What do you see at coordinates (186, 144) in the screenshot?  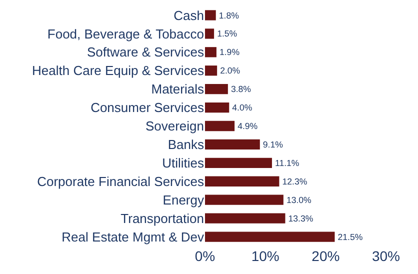 I see `y-tick-label: Banks` at bounding box center [186, 144].